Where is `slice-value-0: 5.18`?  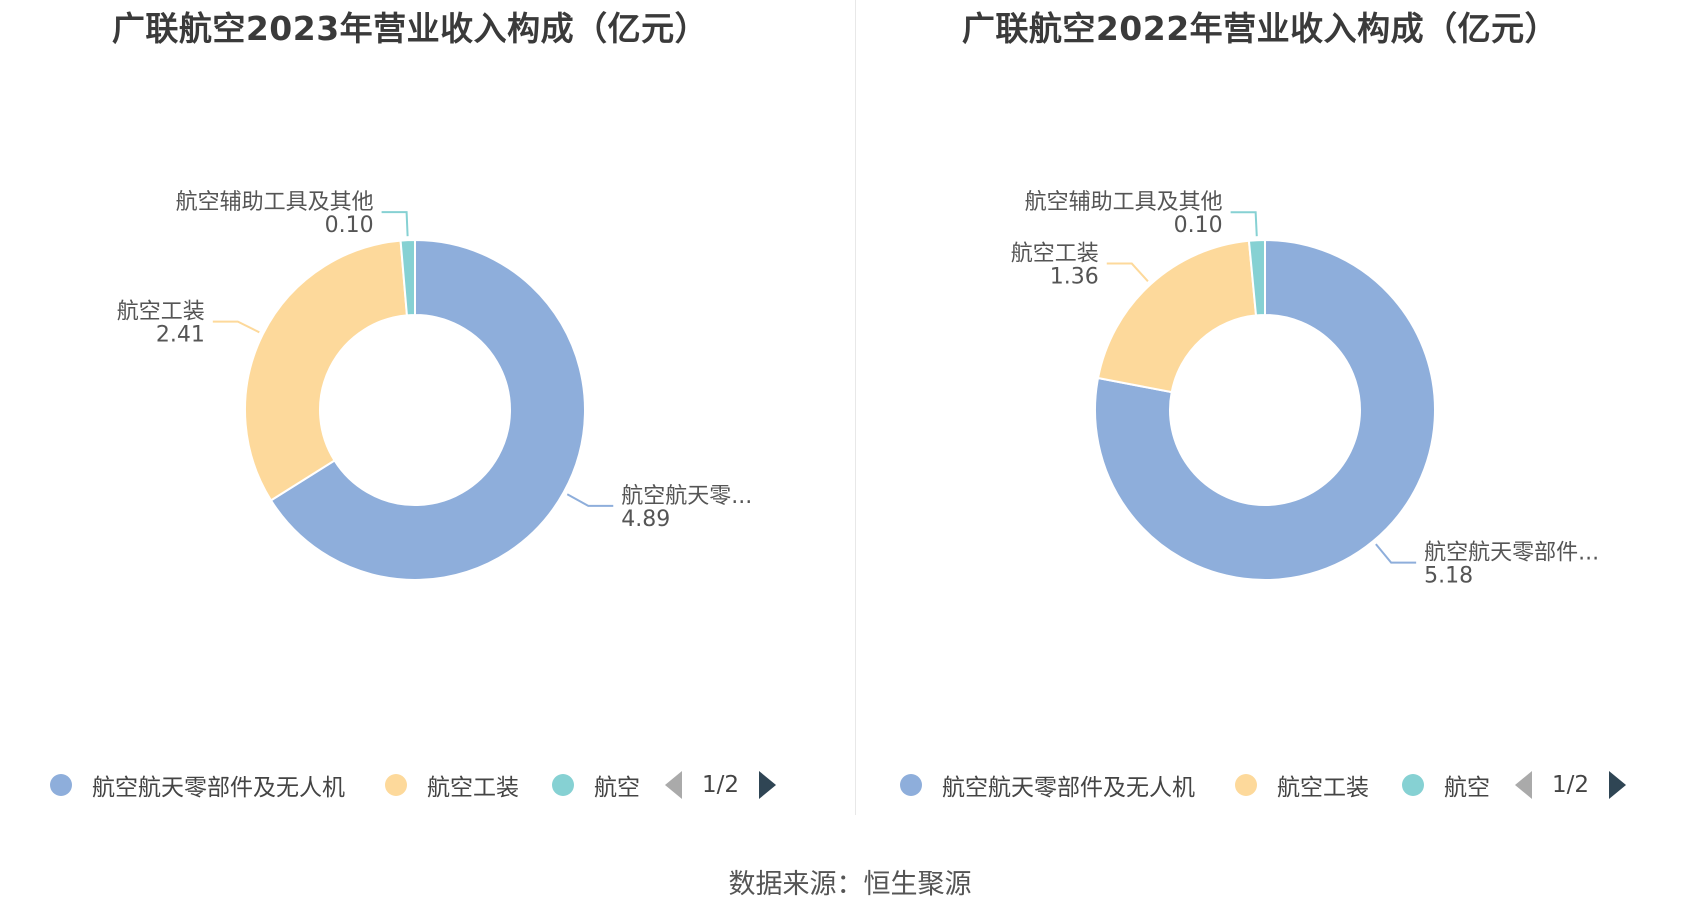 slice-value-0: 5.18 is located at coordinates (1448, 576).